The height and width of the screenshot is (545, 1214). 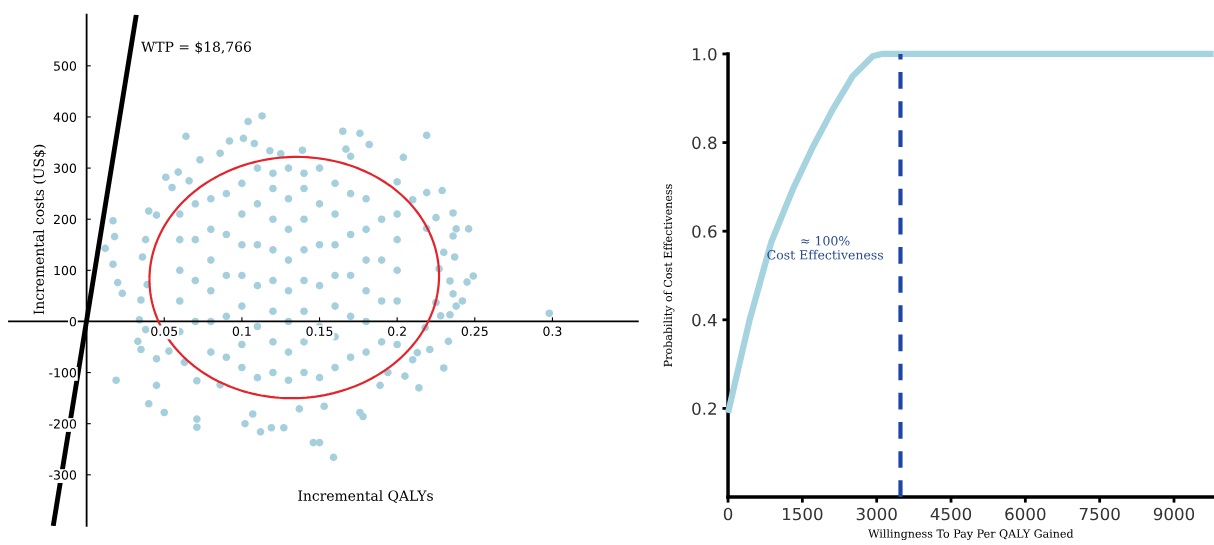 I want to click on y-tick-label: 200, so click(x=65, y=219).